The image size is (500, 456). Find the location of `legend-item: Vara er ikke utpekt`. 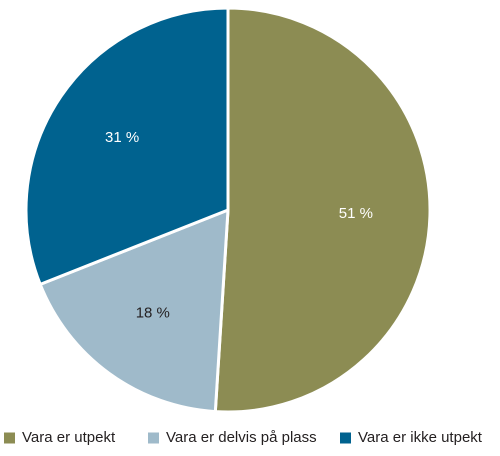

legend-item: Vara er ikke utpekt is located at coordinates (411, 437).